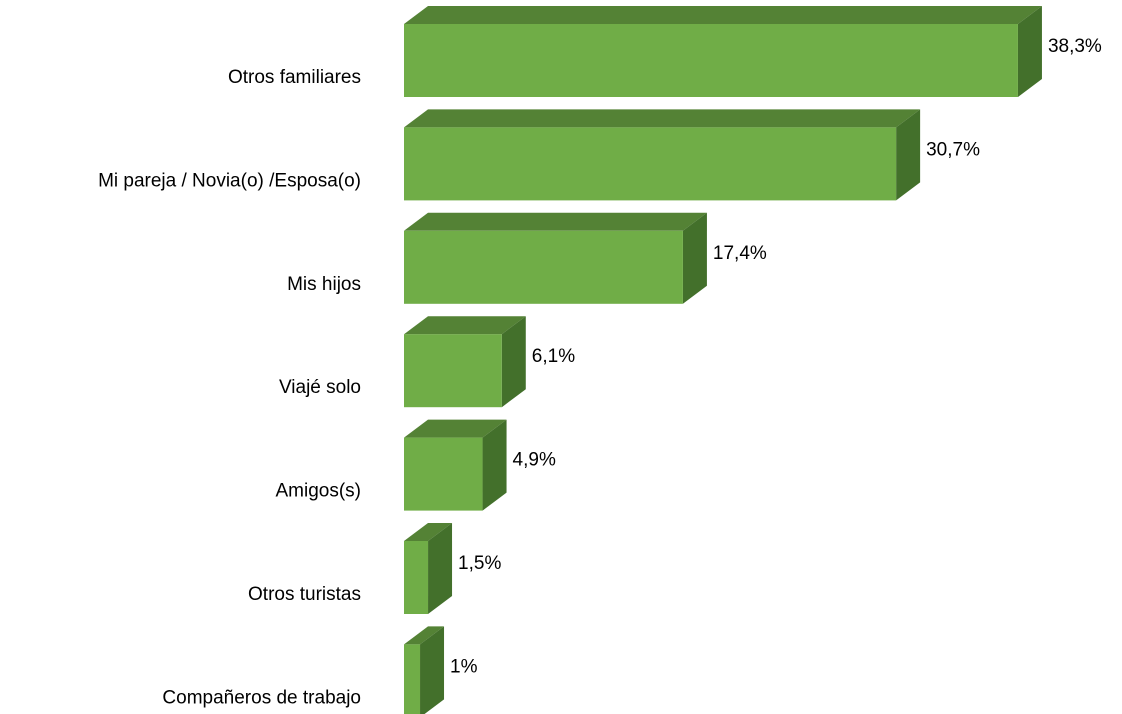 This screenshot has height=714, width=1122. I want to click on category-label: Mis hijos, so click(324, 284).